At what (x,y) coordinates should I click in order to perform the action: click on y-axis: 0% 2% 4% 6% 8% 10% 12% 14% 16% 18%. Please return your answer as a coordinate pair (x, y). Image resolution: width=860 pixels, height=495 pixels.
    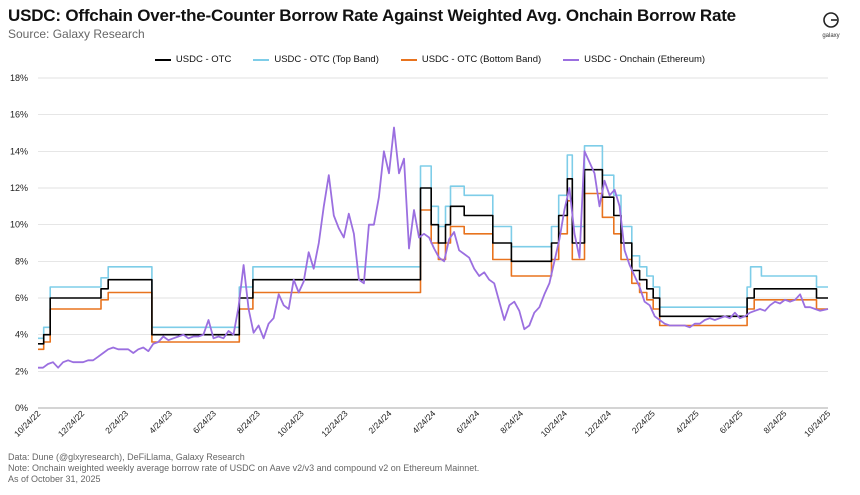
    Looking at the image, I should click on (19, 243).